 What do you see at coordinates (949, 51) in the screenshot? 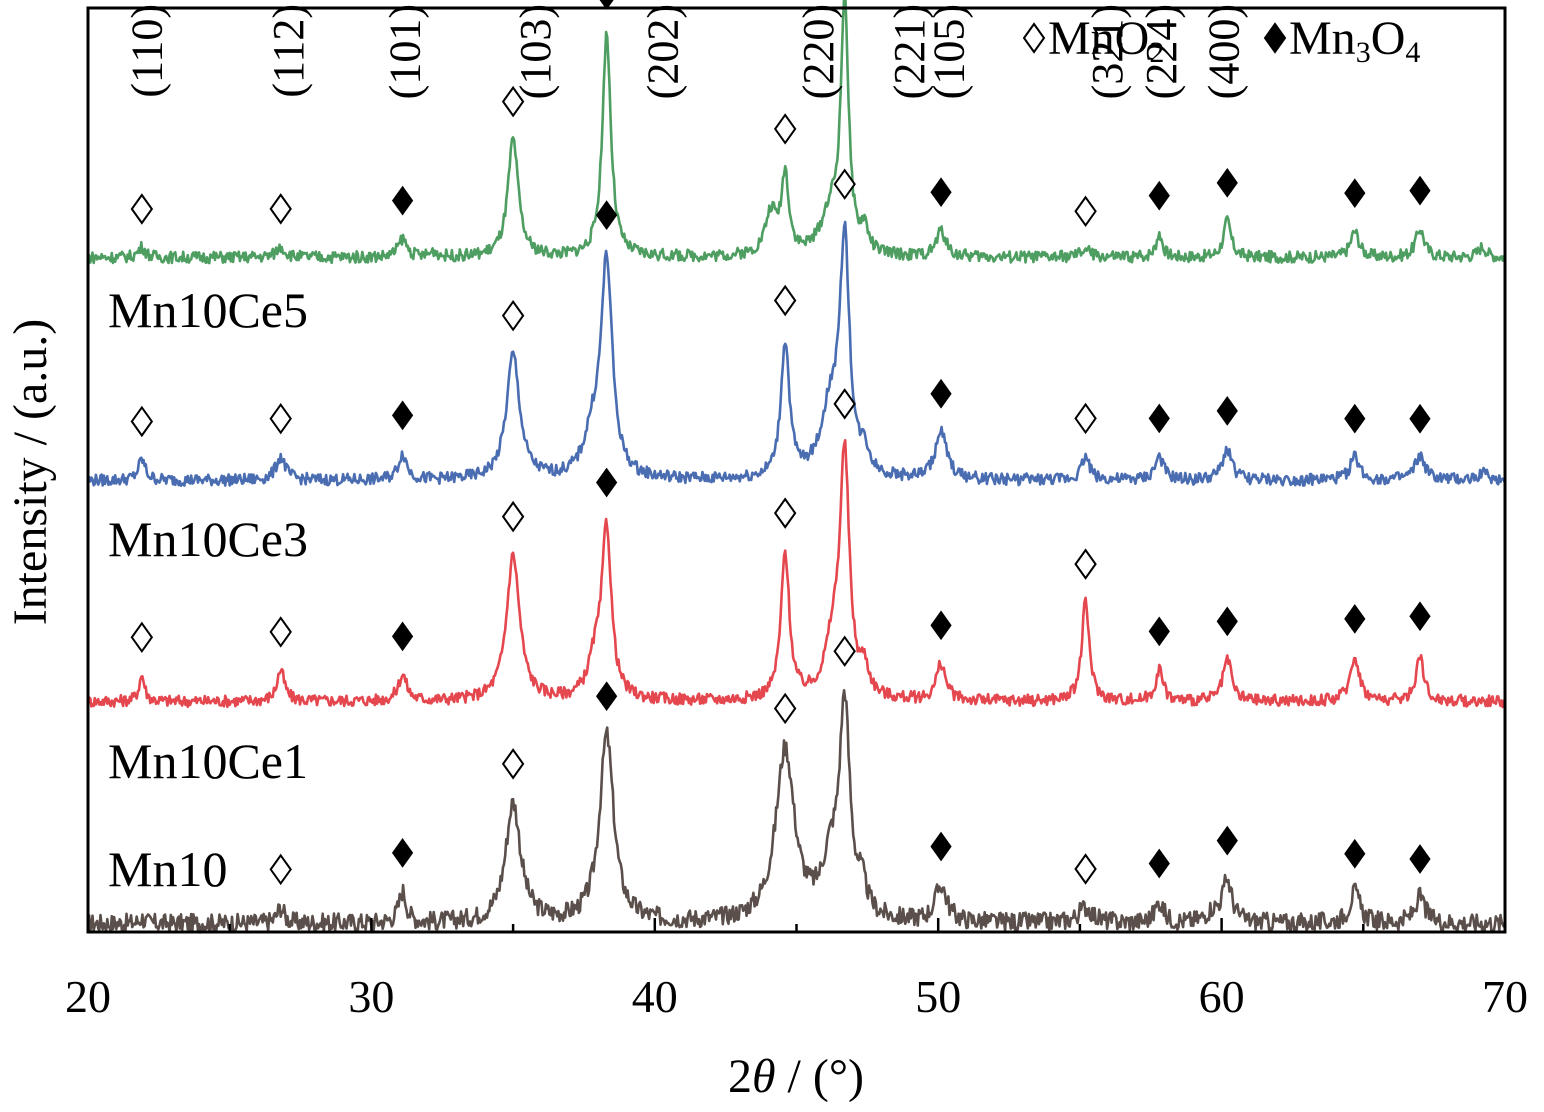
I see `hkl-label: (105)` at bounding box center [949, 51].